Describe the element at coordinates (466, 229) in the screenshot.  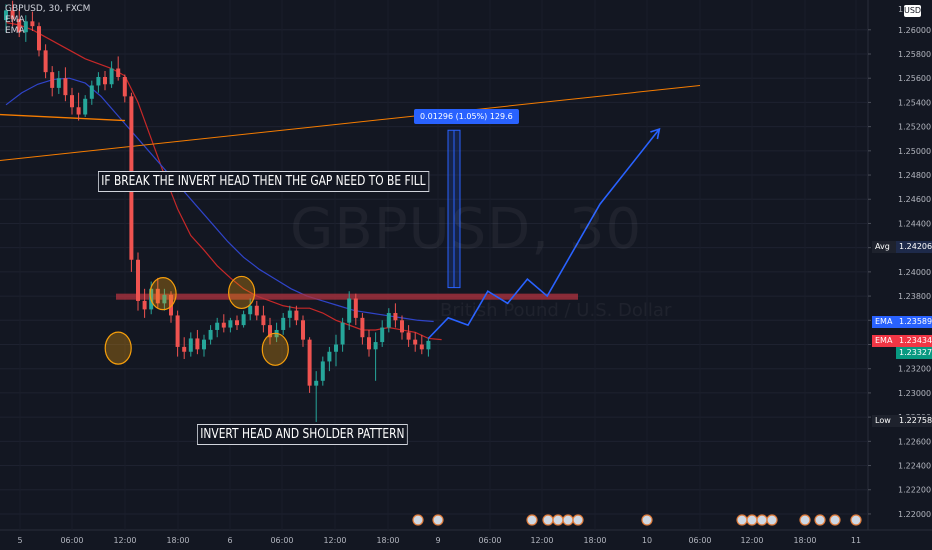
I see `symbol-watermark: GBPUSD, 30` at that location.